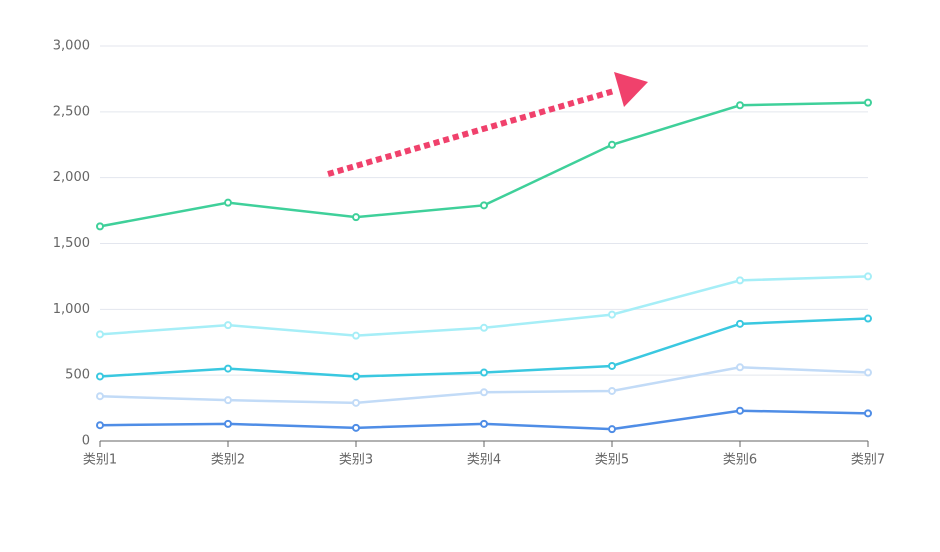 The width and height of the screenshot is (940, 552). Describe the element at coordinates (71, 111) in the screenshot. I see `y-tick-label: 2,500` at that location.